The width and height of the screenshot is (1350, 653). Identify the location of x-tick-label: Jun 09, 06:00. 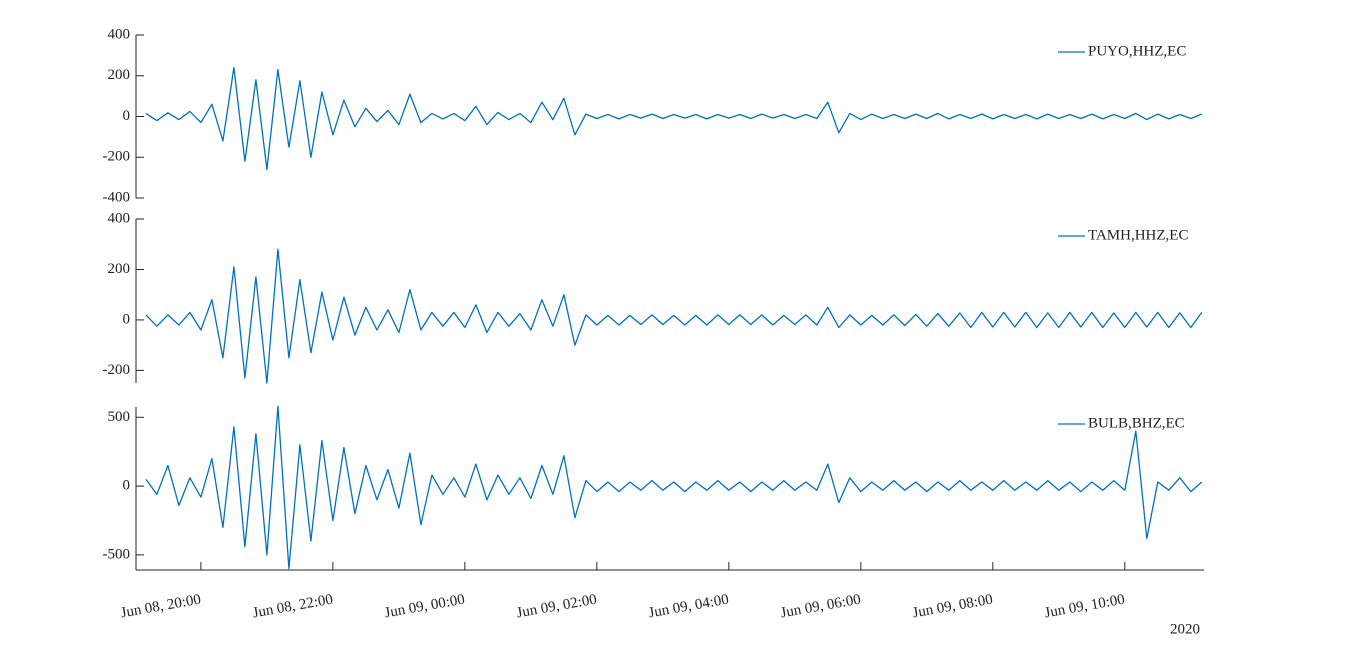
(820, 607).